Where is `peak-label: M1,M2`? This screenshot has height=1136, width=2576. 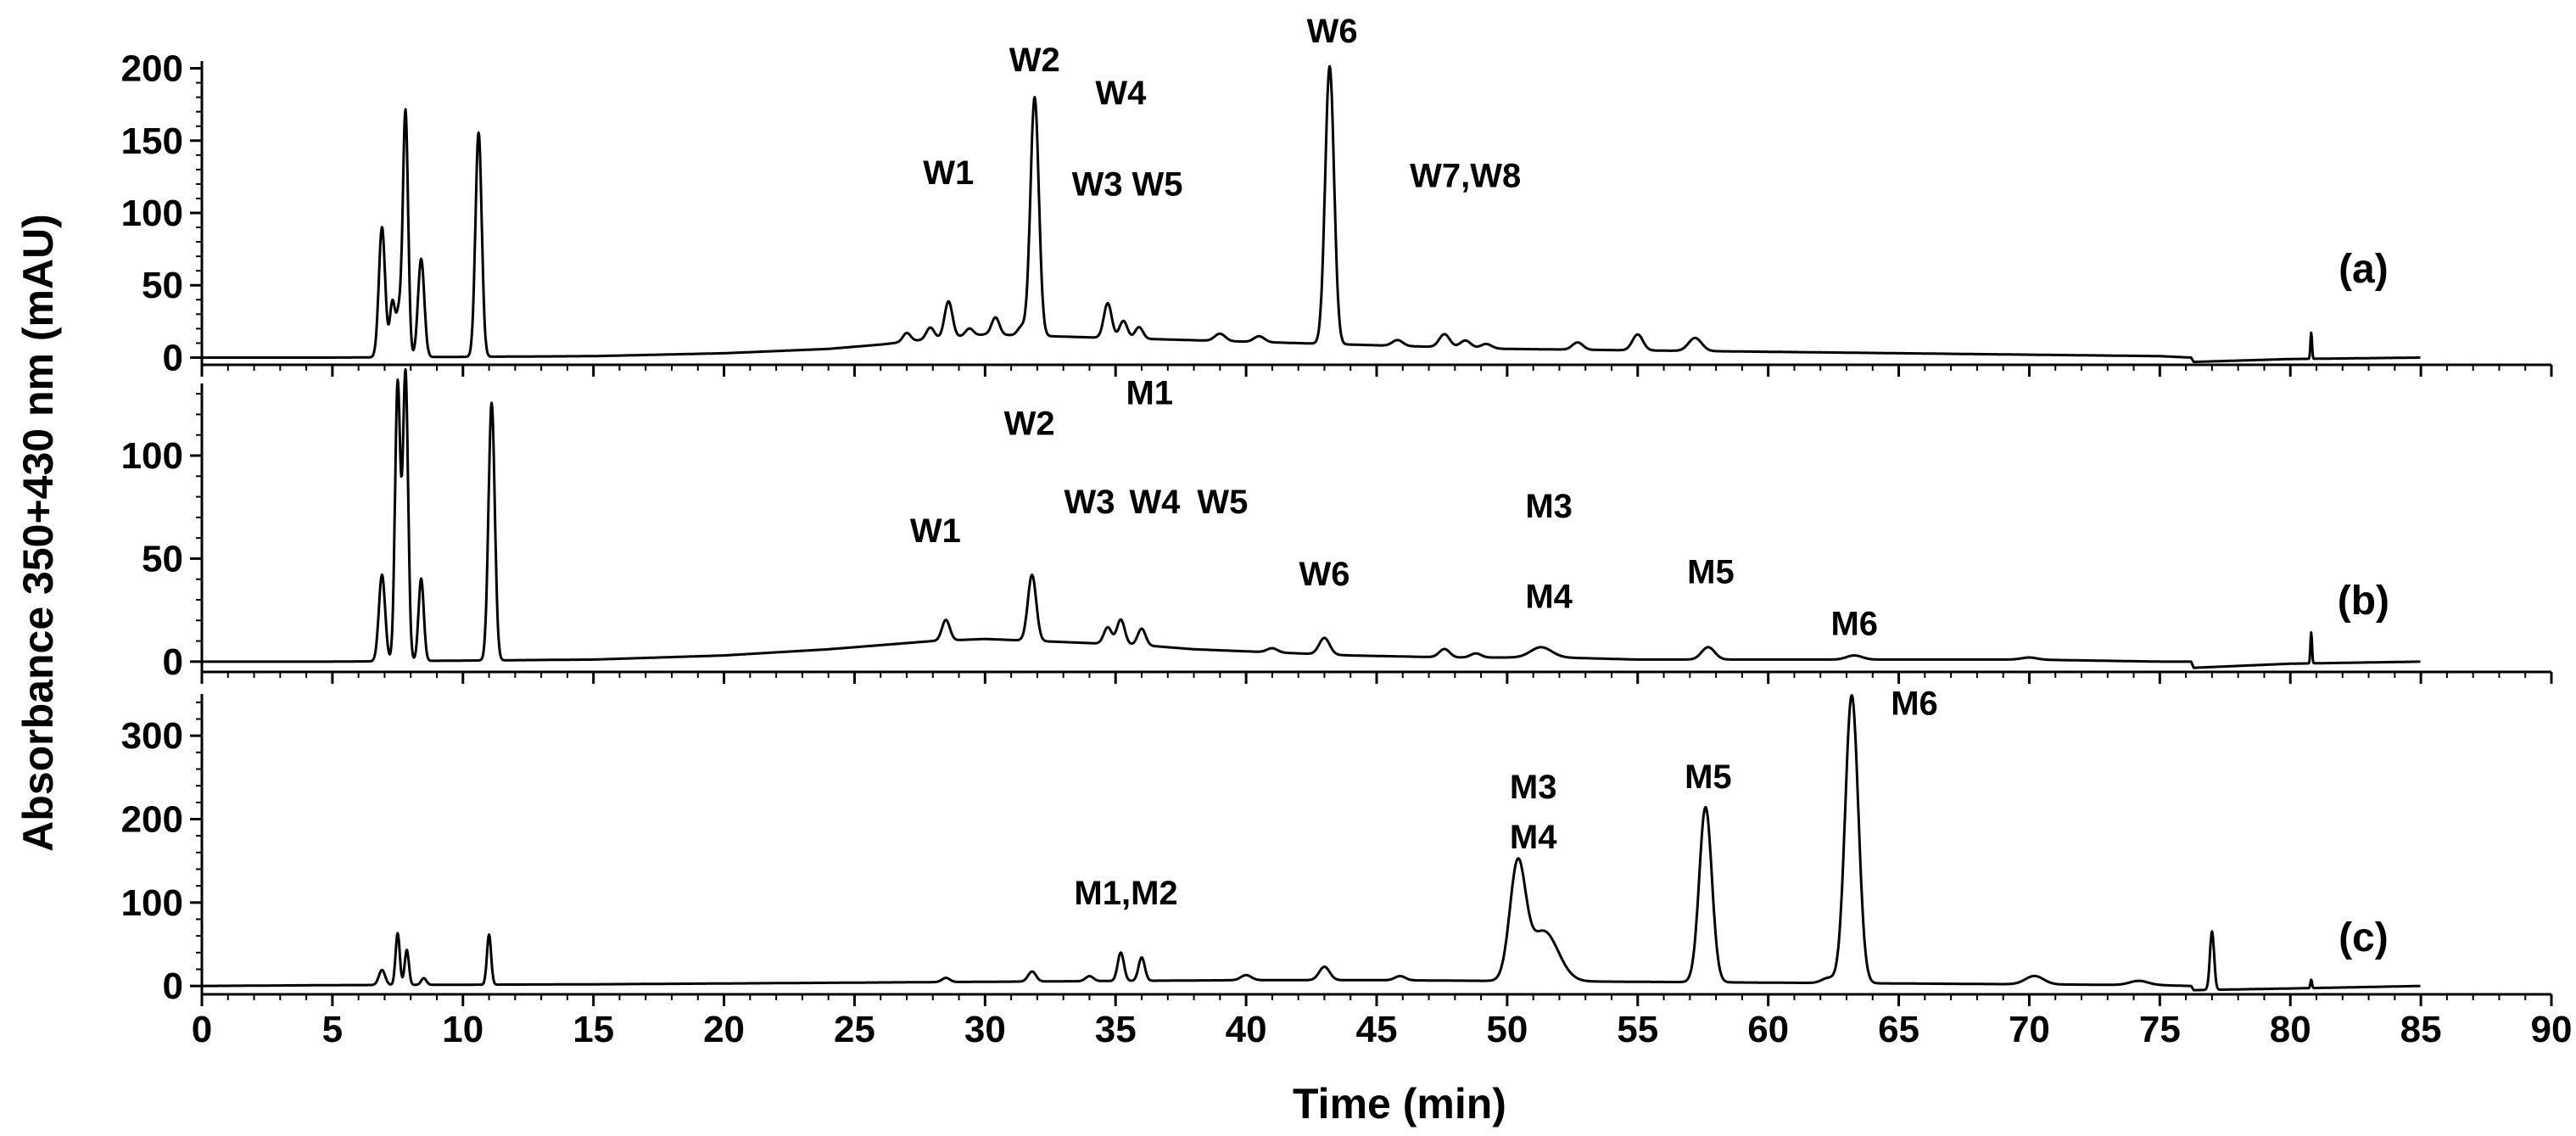
peak-label: M1,M2 is located at coordinates (1125, 893).